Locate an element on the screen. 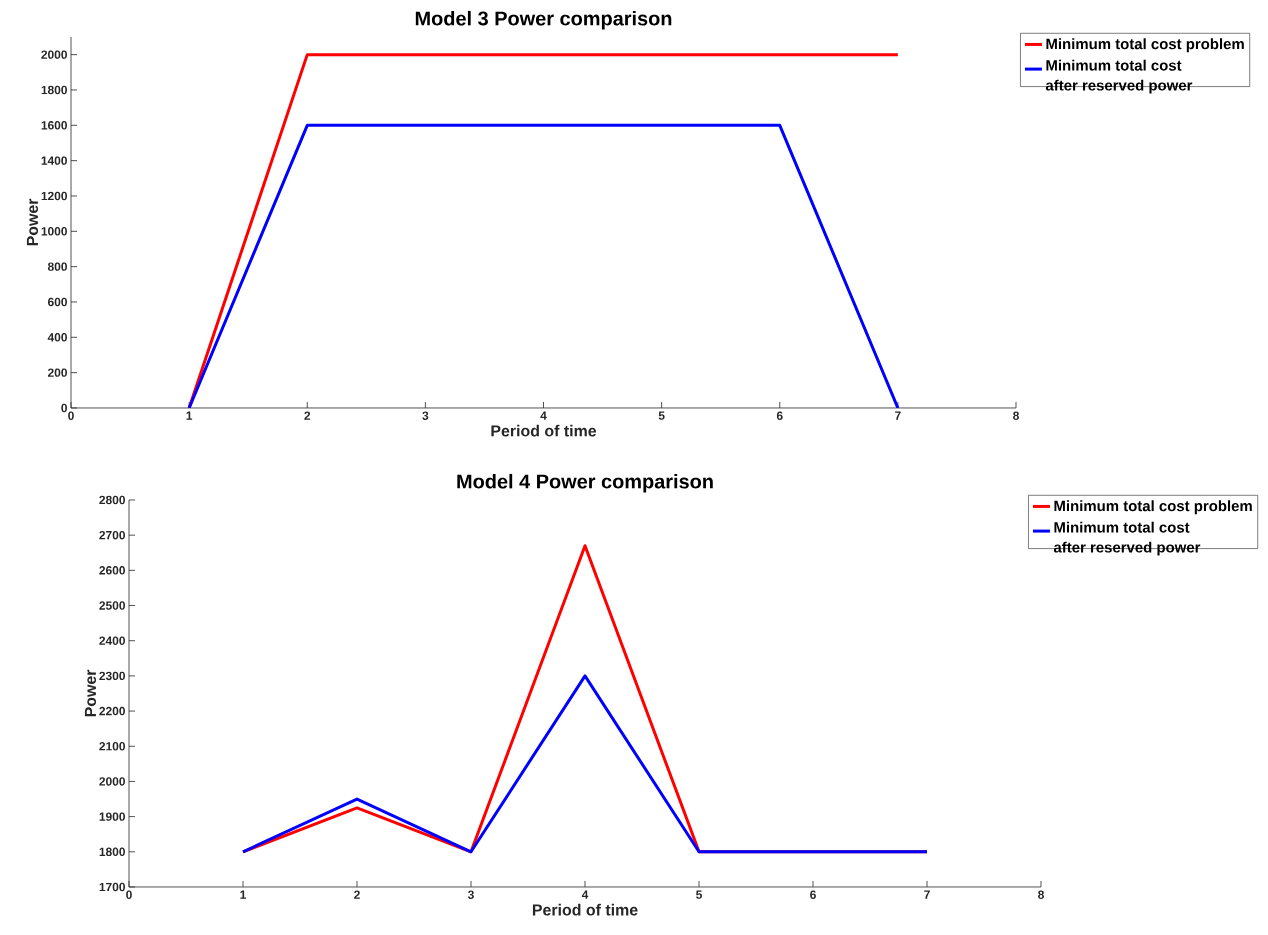 This screenshot has height=935, width=1268. y-tick-label: 400 is located at coordinates (57, 337).